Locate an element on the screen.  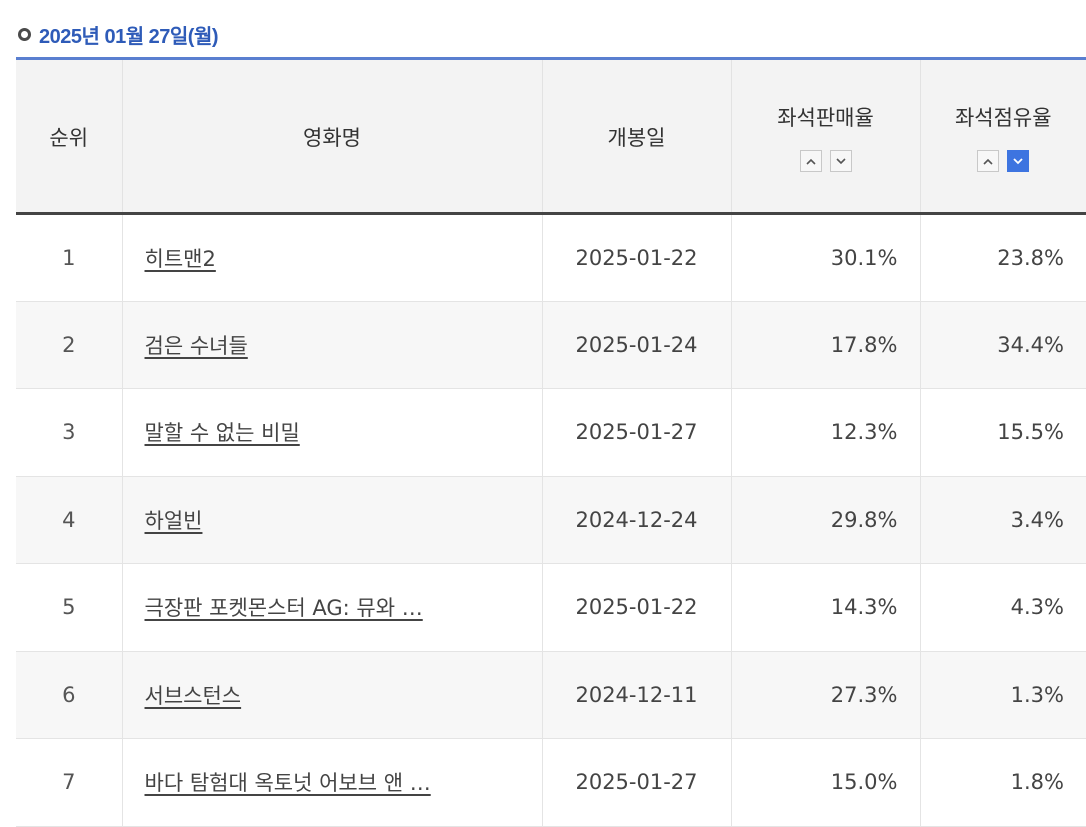
col-share-label: 좌석점유율 is located at coordinates (1003, 117).